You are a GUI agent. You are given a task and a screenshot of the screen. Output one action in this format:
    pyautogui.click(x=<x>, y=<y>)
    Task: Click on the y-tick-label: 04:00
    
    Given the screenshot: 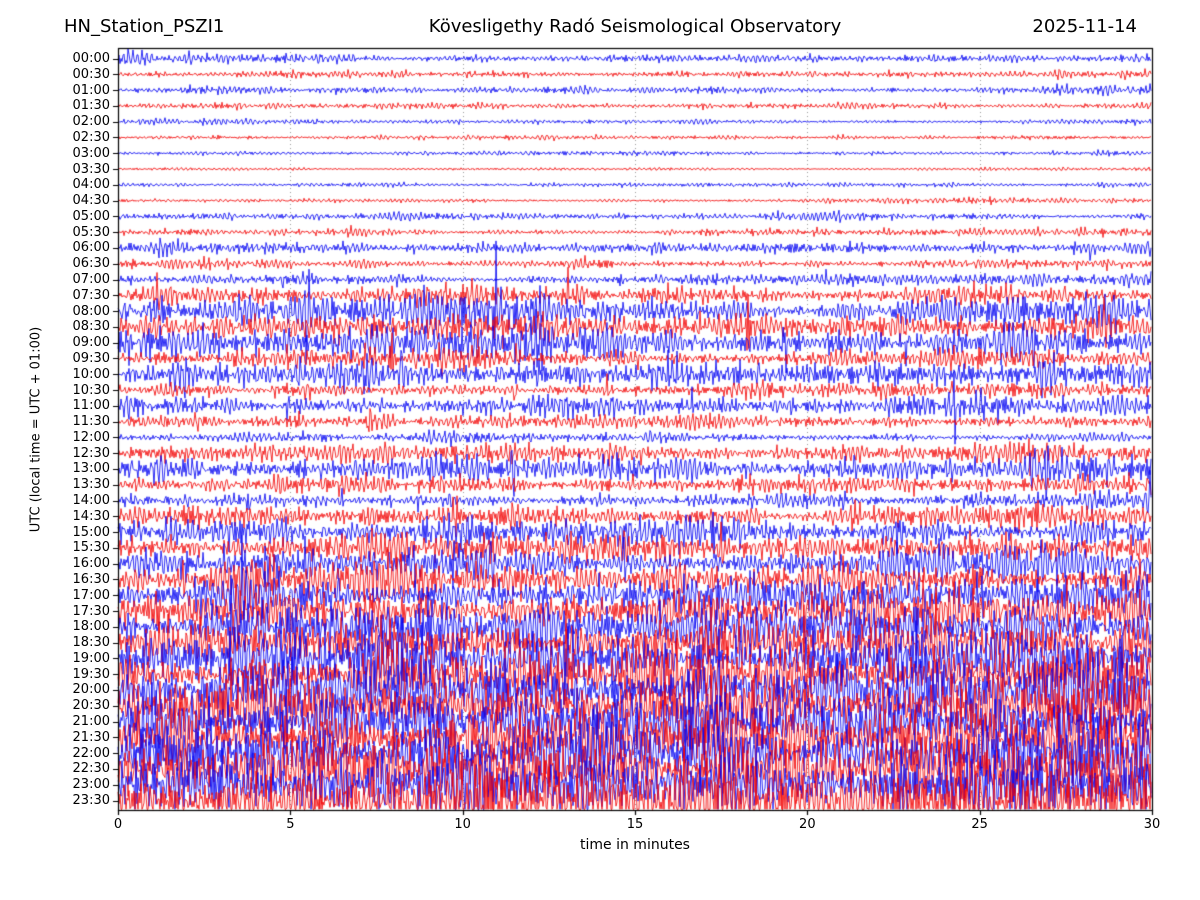 What is the action you would take?
    pyautogui.click(x=91, y=185)
    